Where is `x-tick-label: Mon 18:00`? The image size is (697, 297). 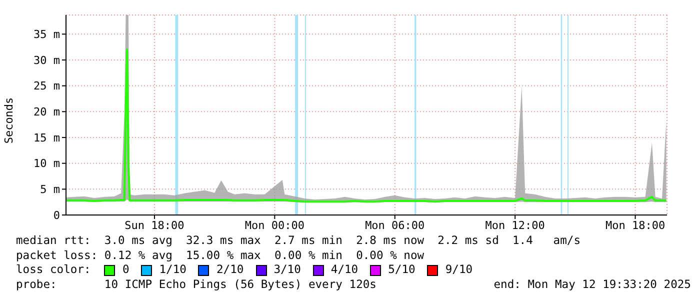
x-tick-label: Mon 18:00 is located at coordinates (635, 225).